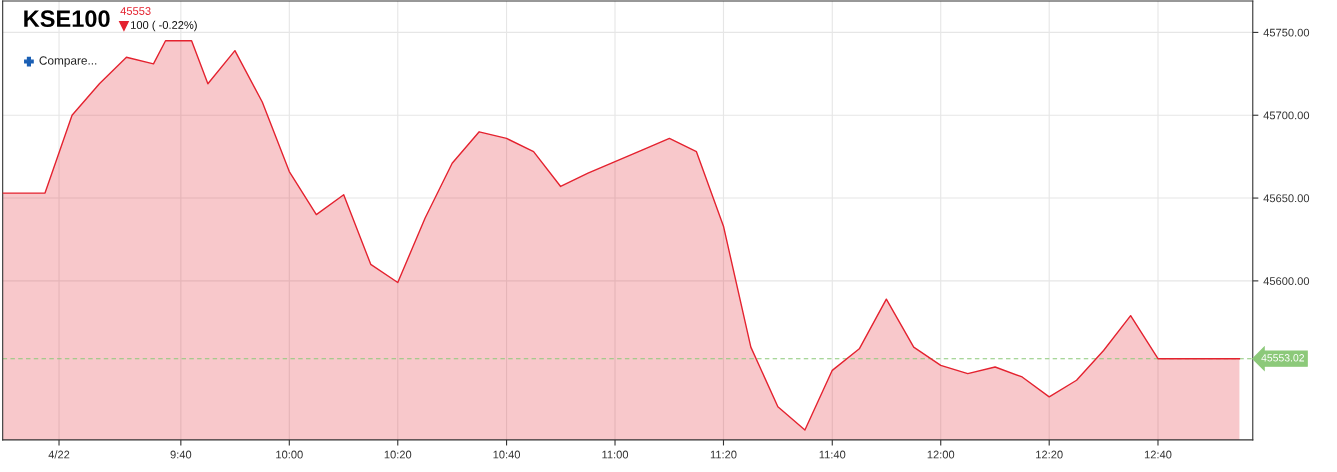 Image resolution: width=1337 pixels, height=472 pixels. Describe the element at coordinates (398, 454) in the screenshot. I see `x-tick-label: 10:20` at that location.